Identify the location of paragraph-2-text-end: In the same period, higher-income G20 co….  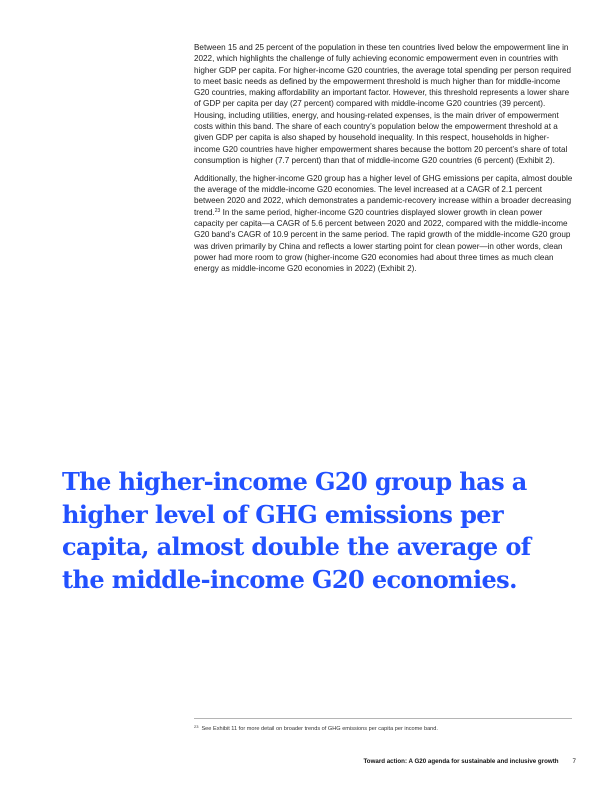
(382, 240).